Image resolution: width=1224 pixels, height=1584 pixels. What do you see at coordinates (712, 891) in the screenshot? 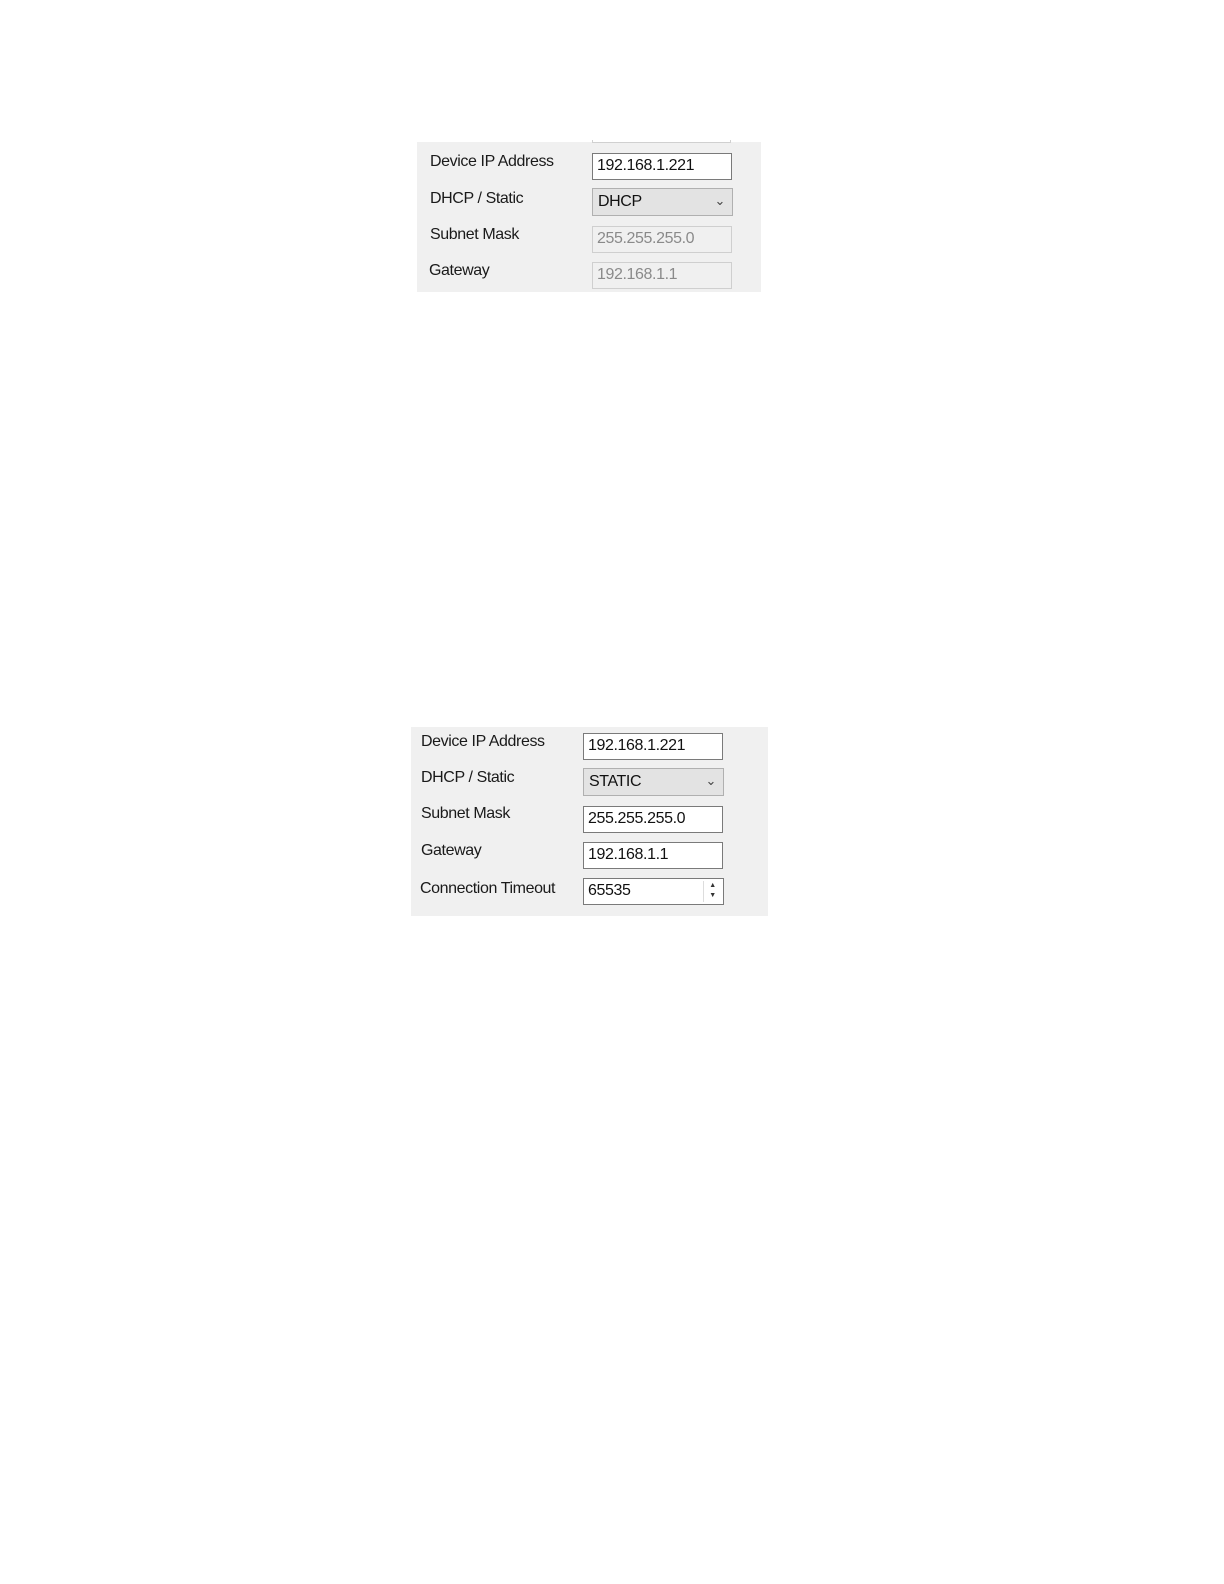
I see `spin-up-down-icon: ▲ ▼` at bounding box center [712, 891].